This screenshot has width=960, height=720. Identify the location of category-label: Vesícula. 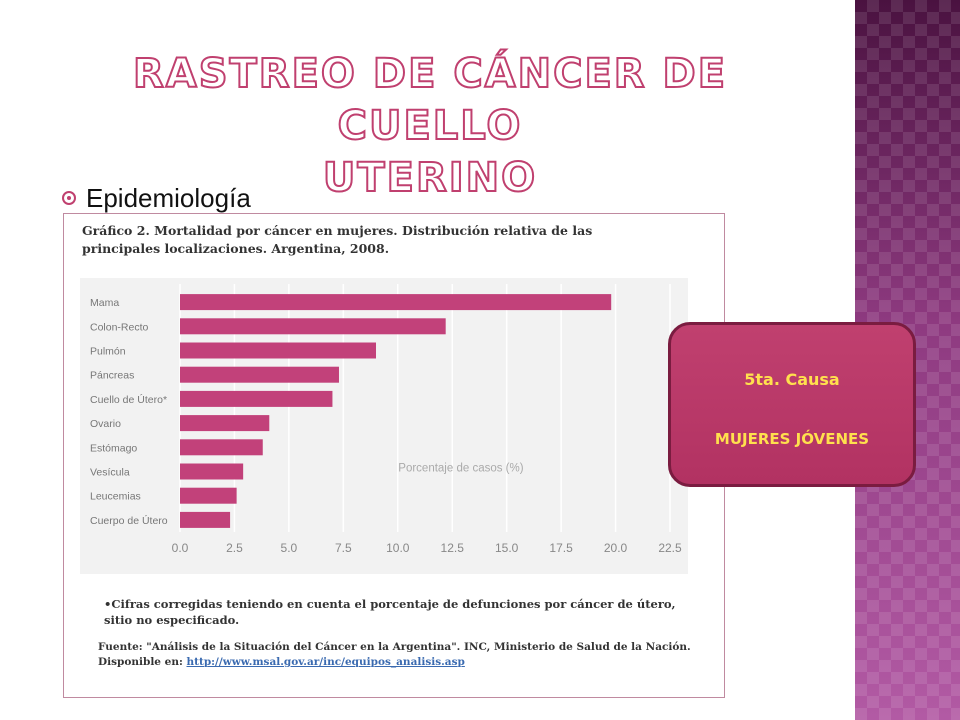
(110, 473).